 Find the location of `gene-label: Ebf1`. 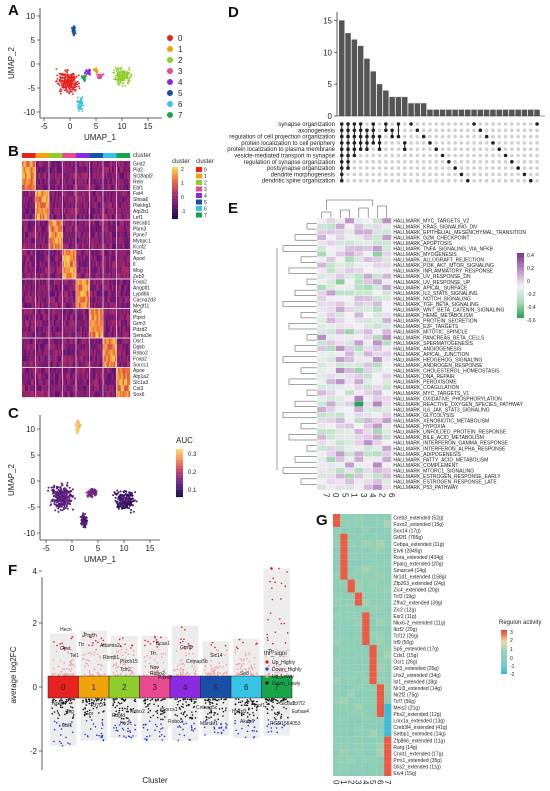

gene-label: Ebf1 is located at coordinates (138, 188).